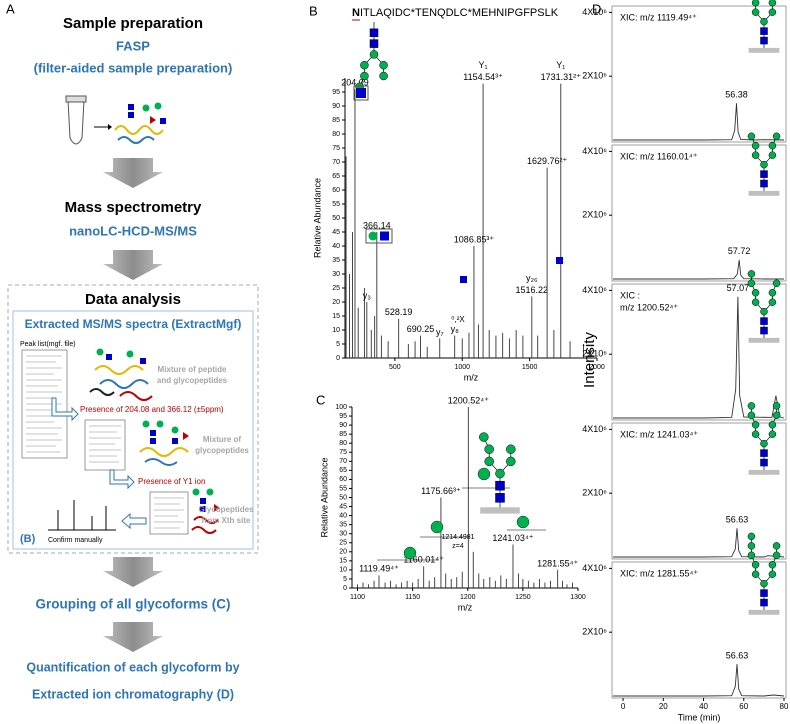 This screenshot has width=790, height=724. I want to click on y-tick-label: 15, so click(336, 316).